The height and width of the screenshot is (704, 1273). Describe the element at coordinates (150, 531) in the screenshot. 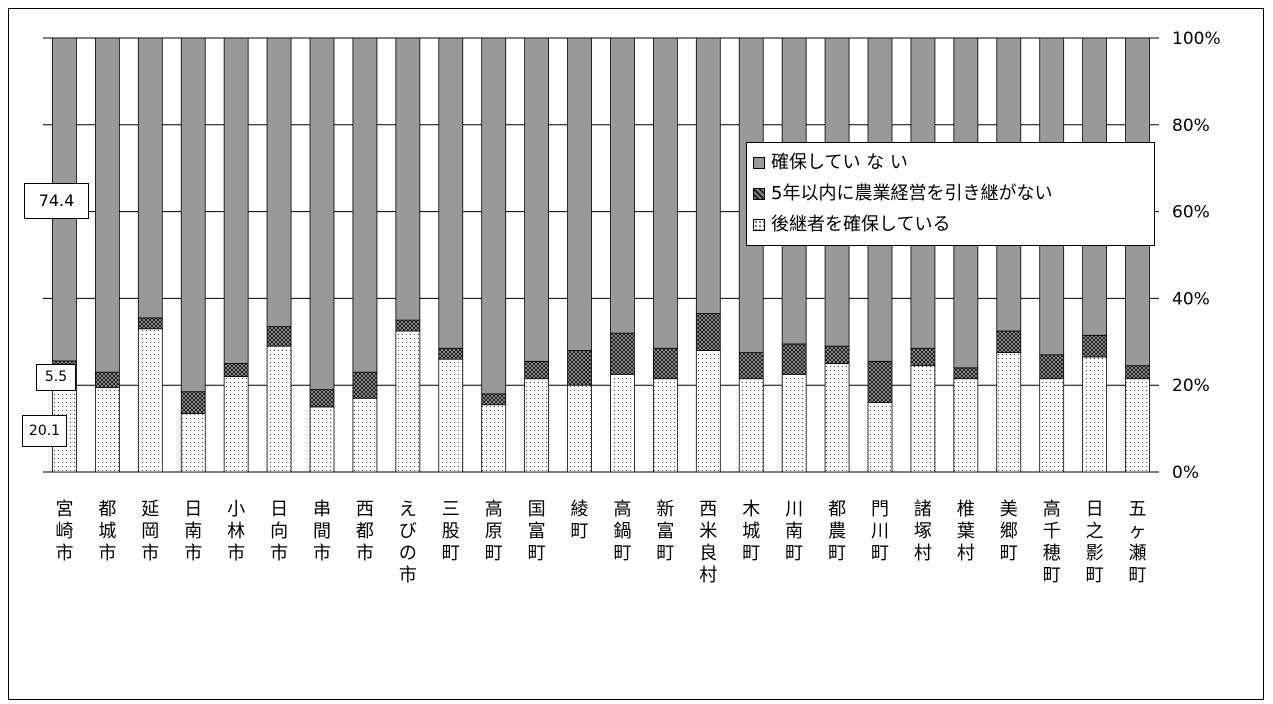

I see `category-label: 延岡市` at that location.